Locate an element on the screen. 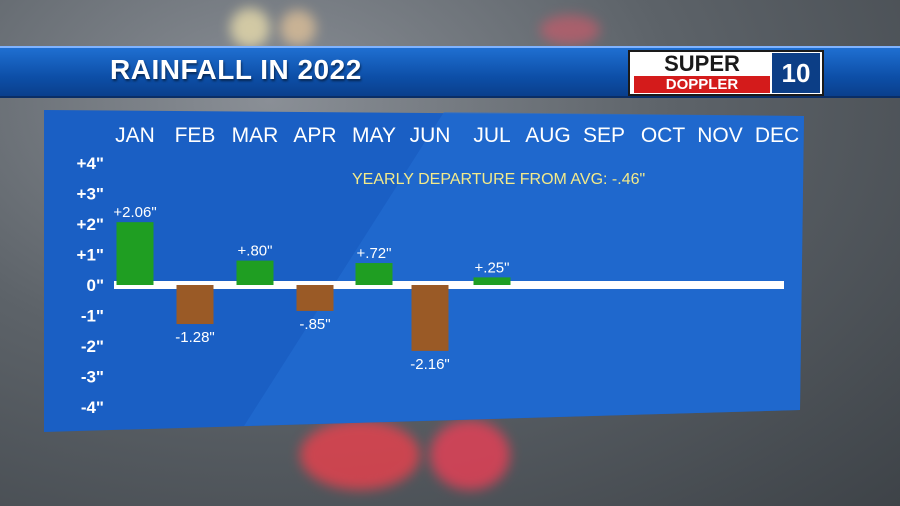 Image resolution: width=900 pixels, height=506 pixels. month-label-jun: JUN is located at coordinates (430, 135).